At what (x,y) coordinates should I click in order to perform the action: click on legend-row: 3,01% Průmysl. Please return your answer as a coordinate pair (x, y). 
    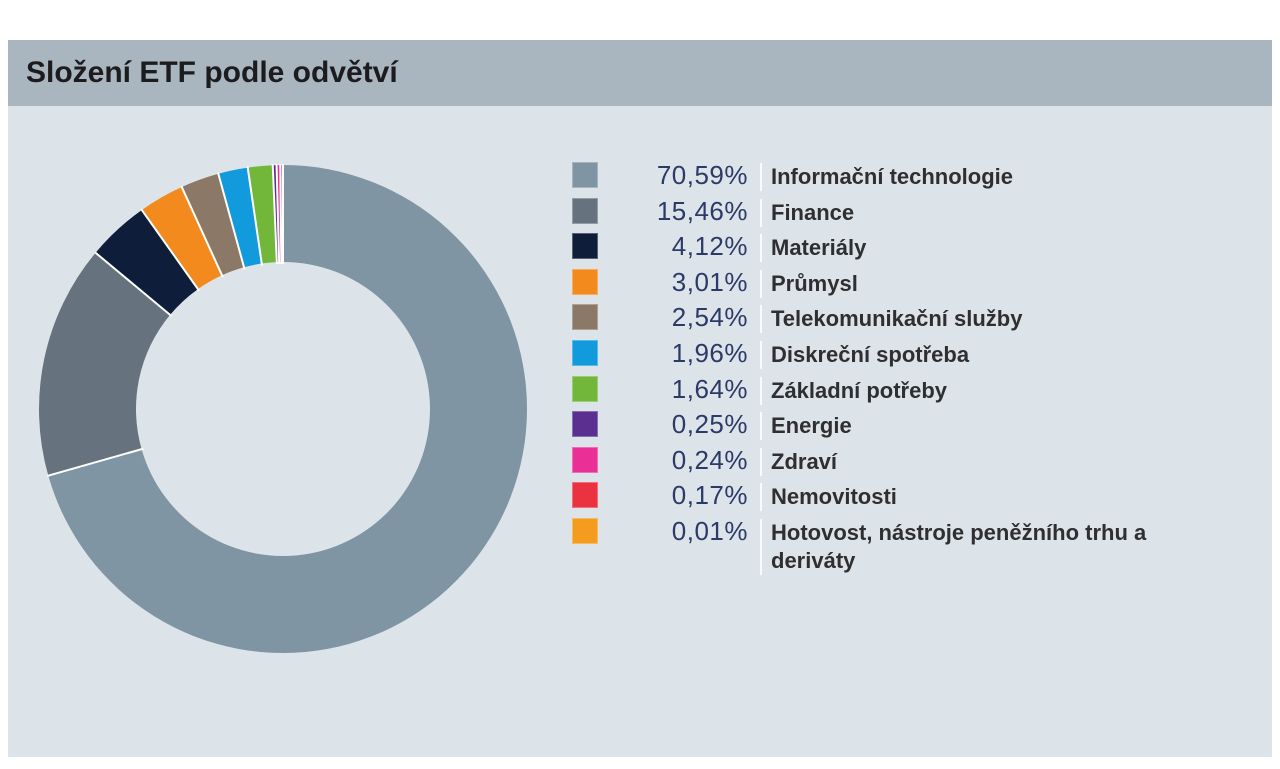
    Looking at the image, I should click on (912, 285).